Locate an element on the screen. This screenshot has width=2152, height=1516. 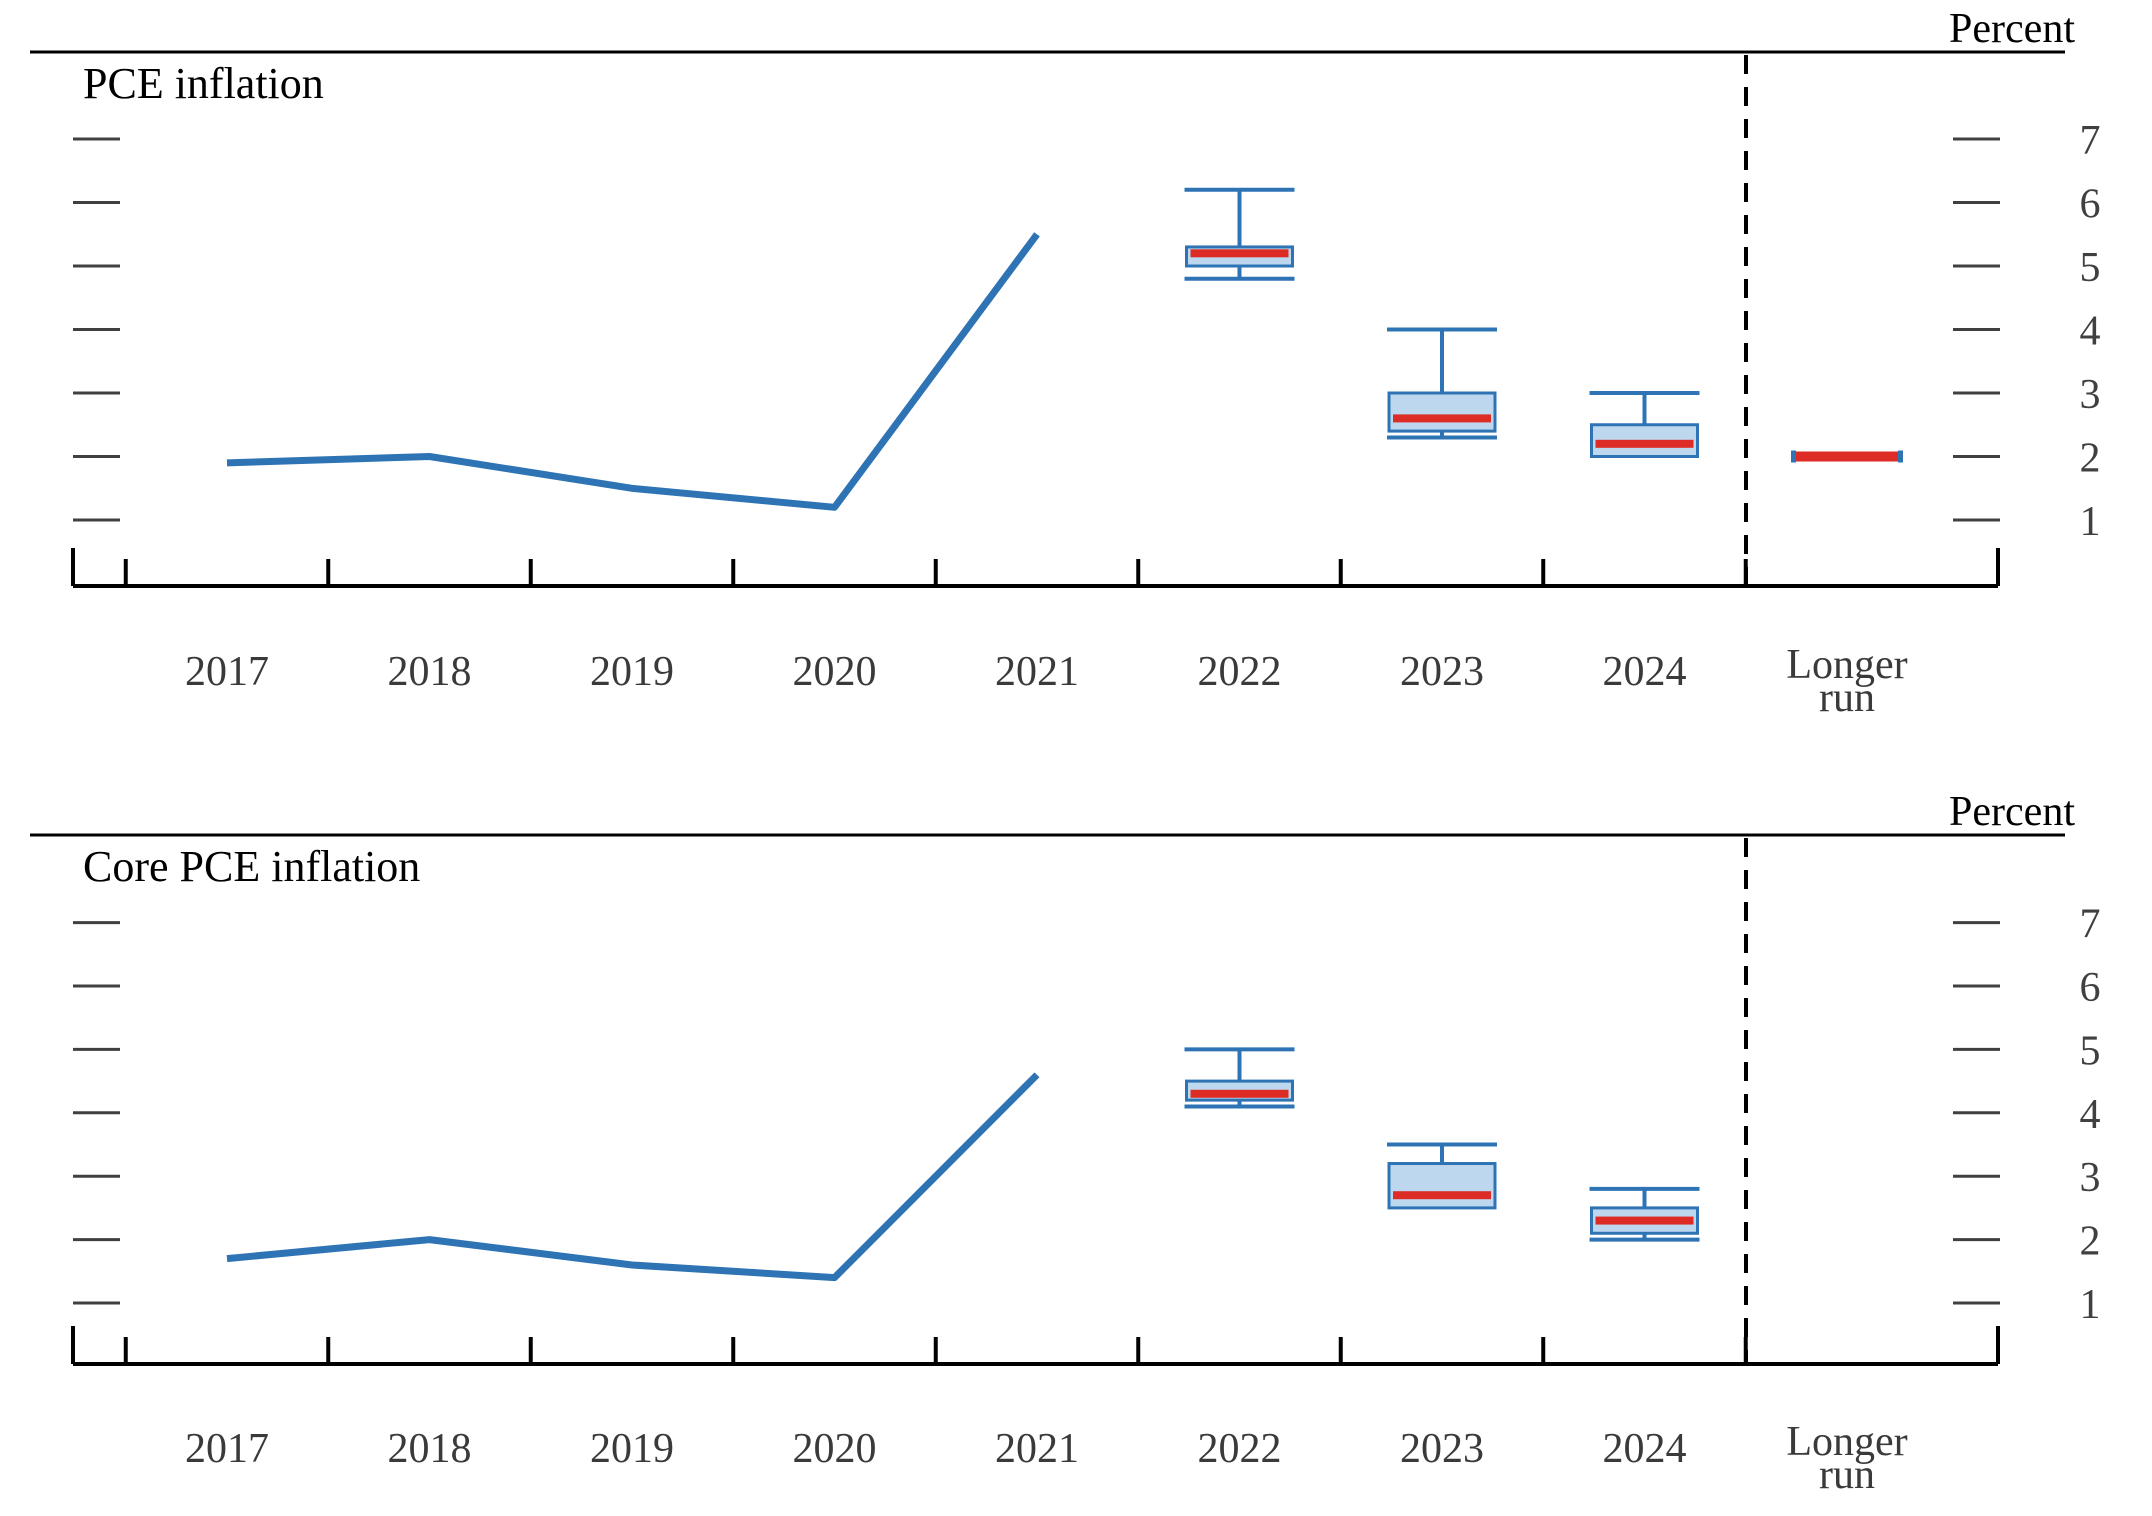
pce-inflation-chart-title: PCE inflation is located at coordinates (203, 83).